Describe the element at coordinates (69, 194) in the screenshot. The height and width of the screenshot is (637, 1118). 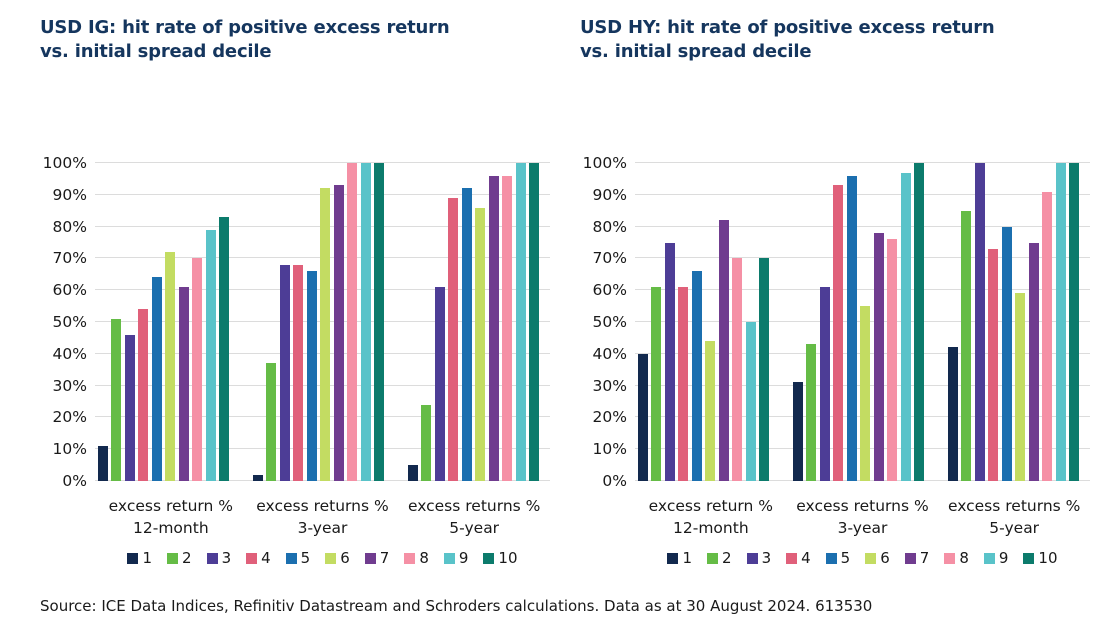
I see `y-axis-tick-label: 90%` at that location.